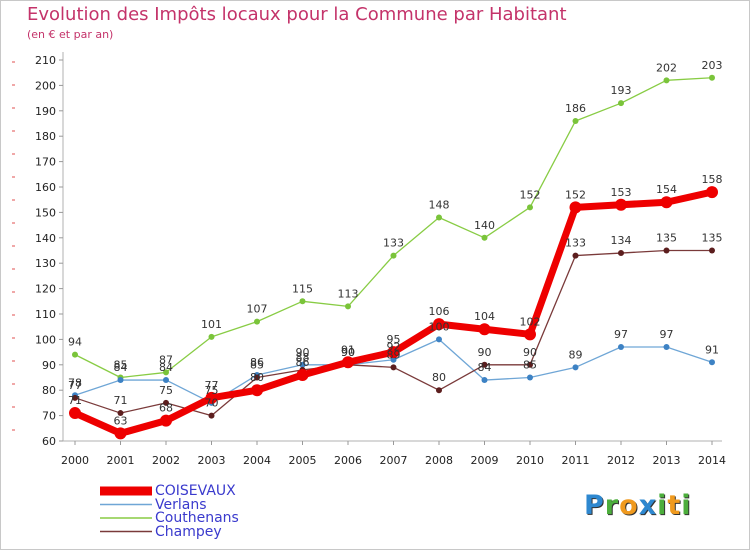 The width and height of the screenshot is (750, 550). What do you see at coordinates (666, 238) in the screenshot?
I see `data-label-champey: 135` at bounding box center [666, 238].